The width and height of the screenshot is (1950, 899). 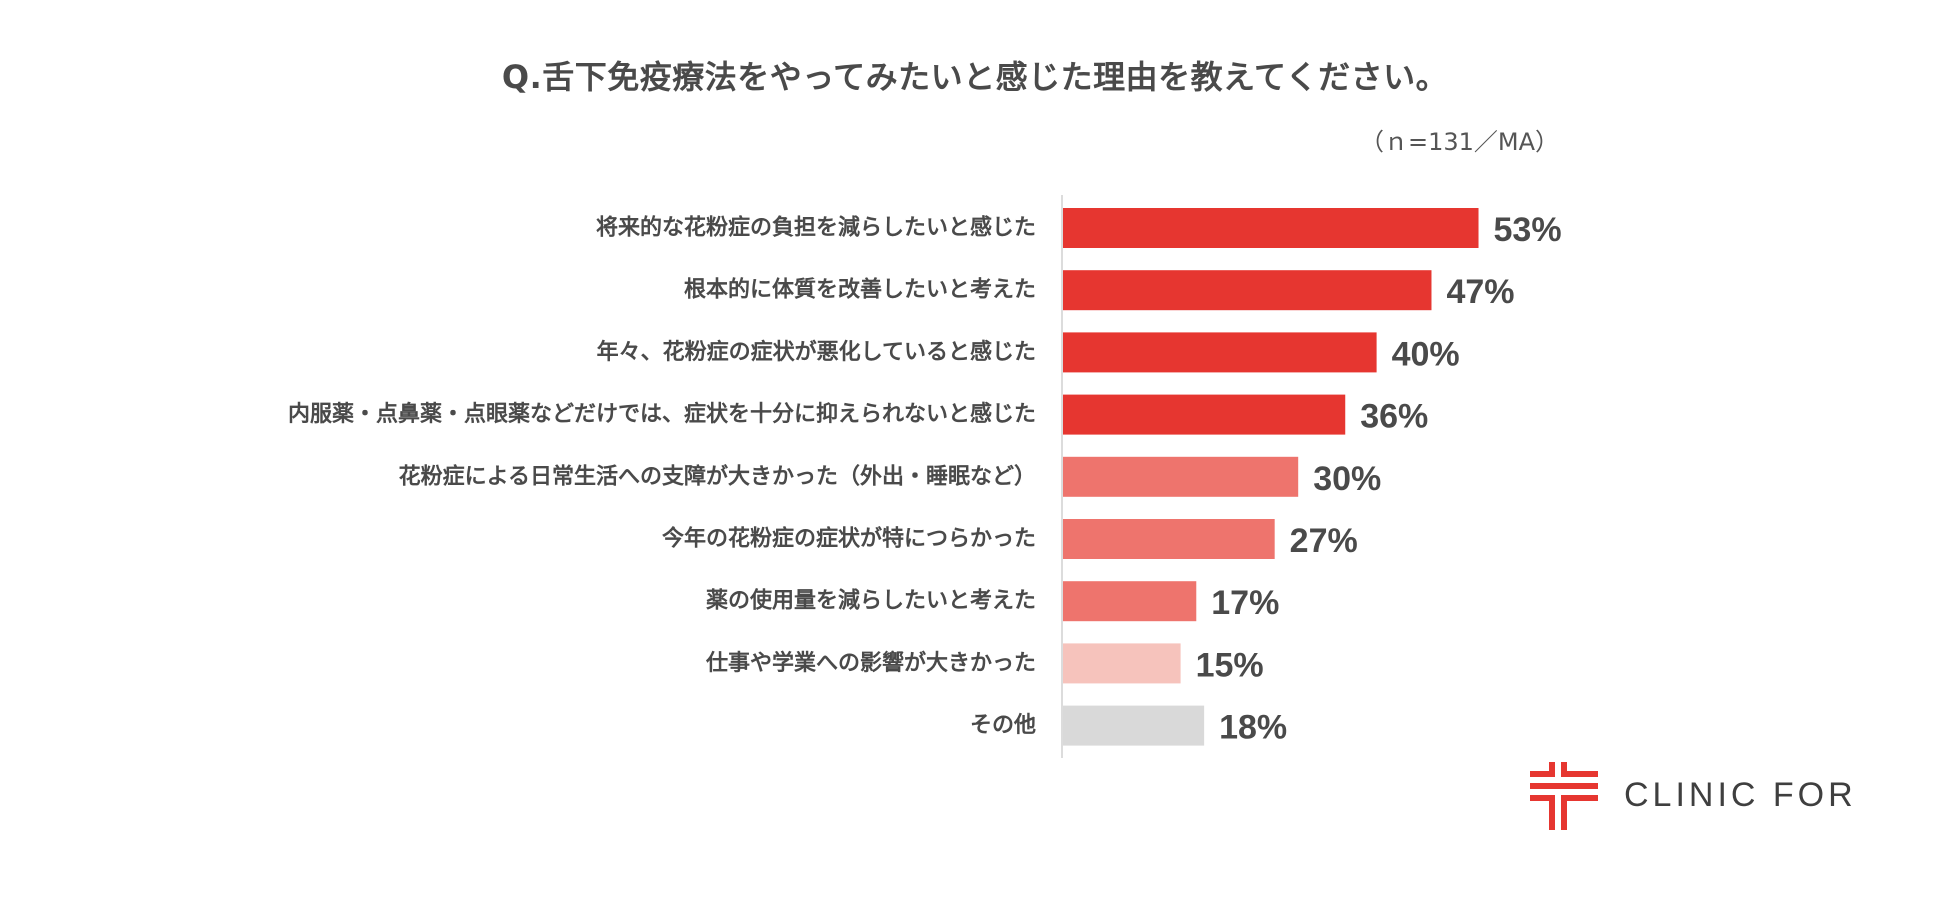 I want to click on value-label: 47%, so click(x=1480, y=292).